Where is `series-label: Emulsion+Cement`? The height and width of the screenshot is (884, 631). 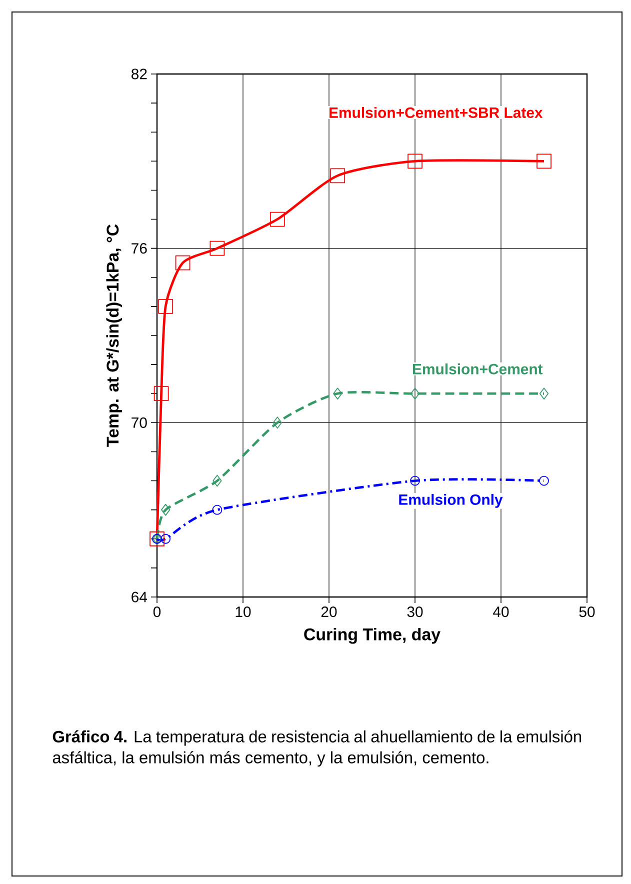
series-label: Emulsion+Cement is located at coordinates (478, 368).